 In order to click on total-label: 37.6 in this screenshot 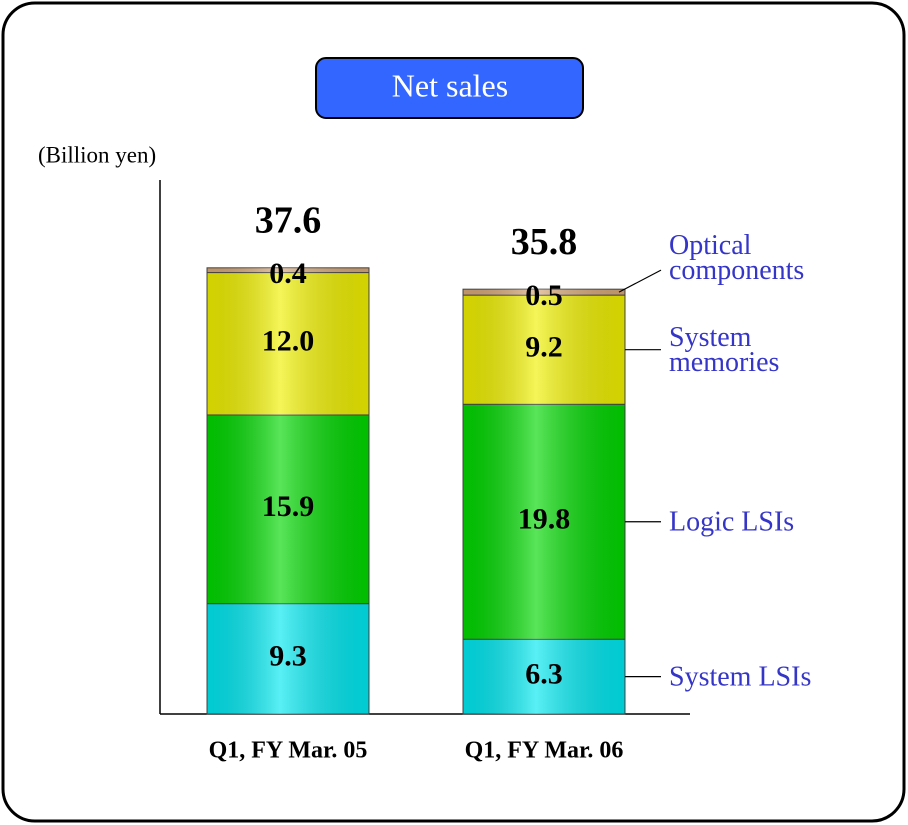, I will do `click(288, 221)`.